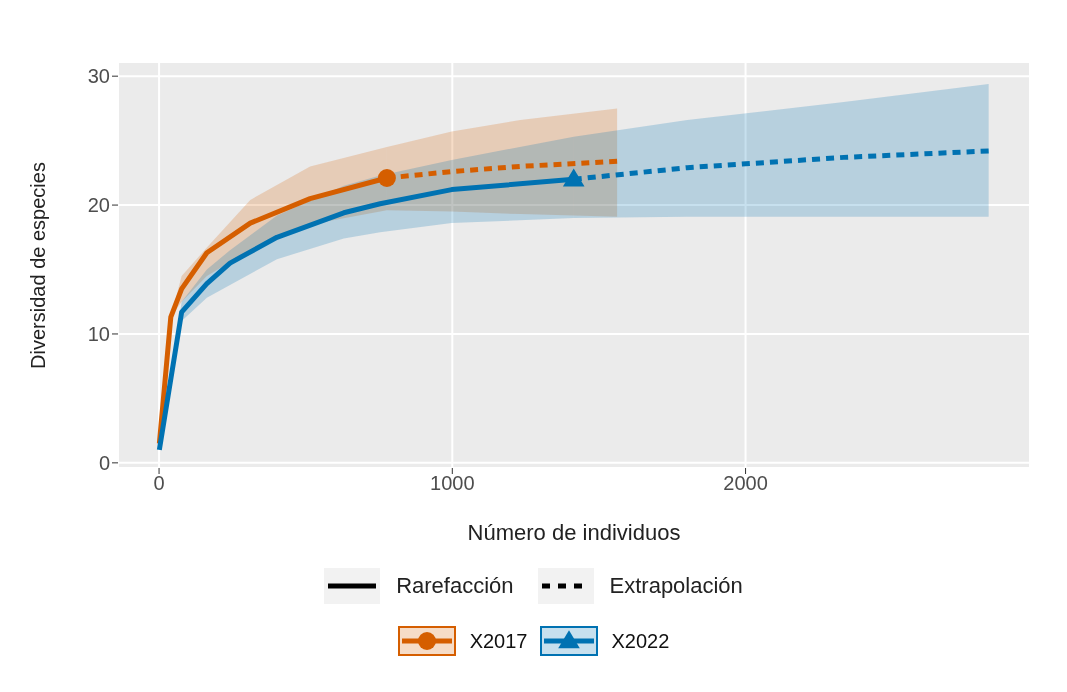 This screenshot has height=692, width=1067. What do you see at coordinates (745, 483) in the screenshot?
I see `x-tick-label: 2000` at bounding box center [745, 483].